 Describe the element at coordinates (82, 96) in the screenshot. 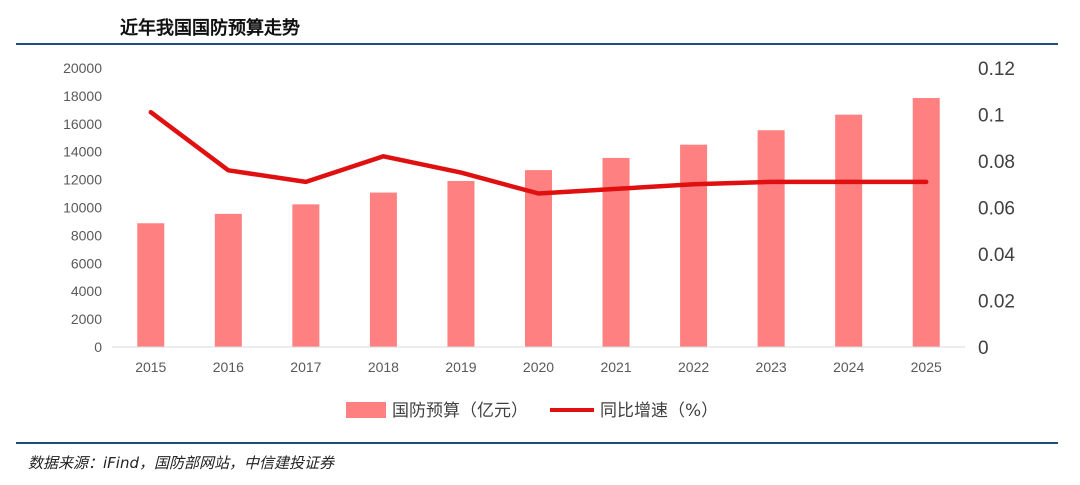

I see `left-tick-label: 18000` at that location.